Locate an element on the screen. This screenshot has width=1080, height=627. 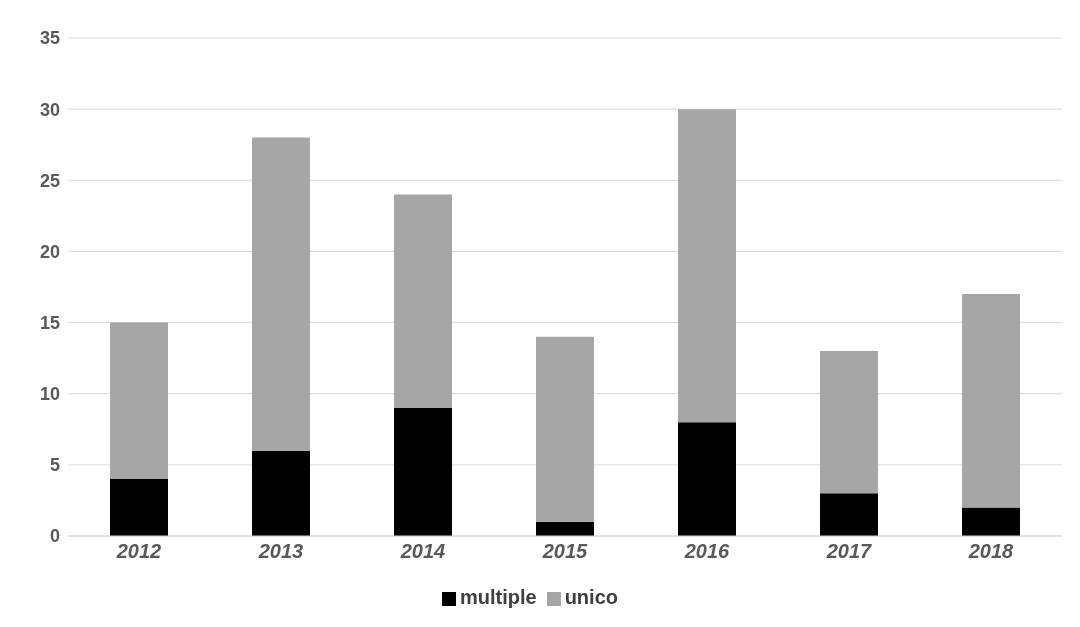
y-tick-label: 0 is located at coordinates (54, 536).